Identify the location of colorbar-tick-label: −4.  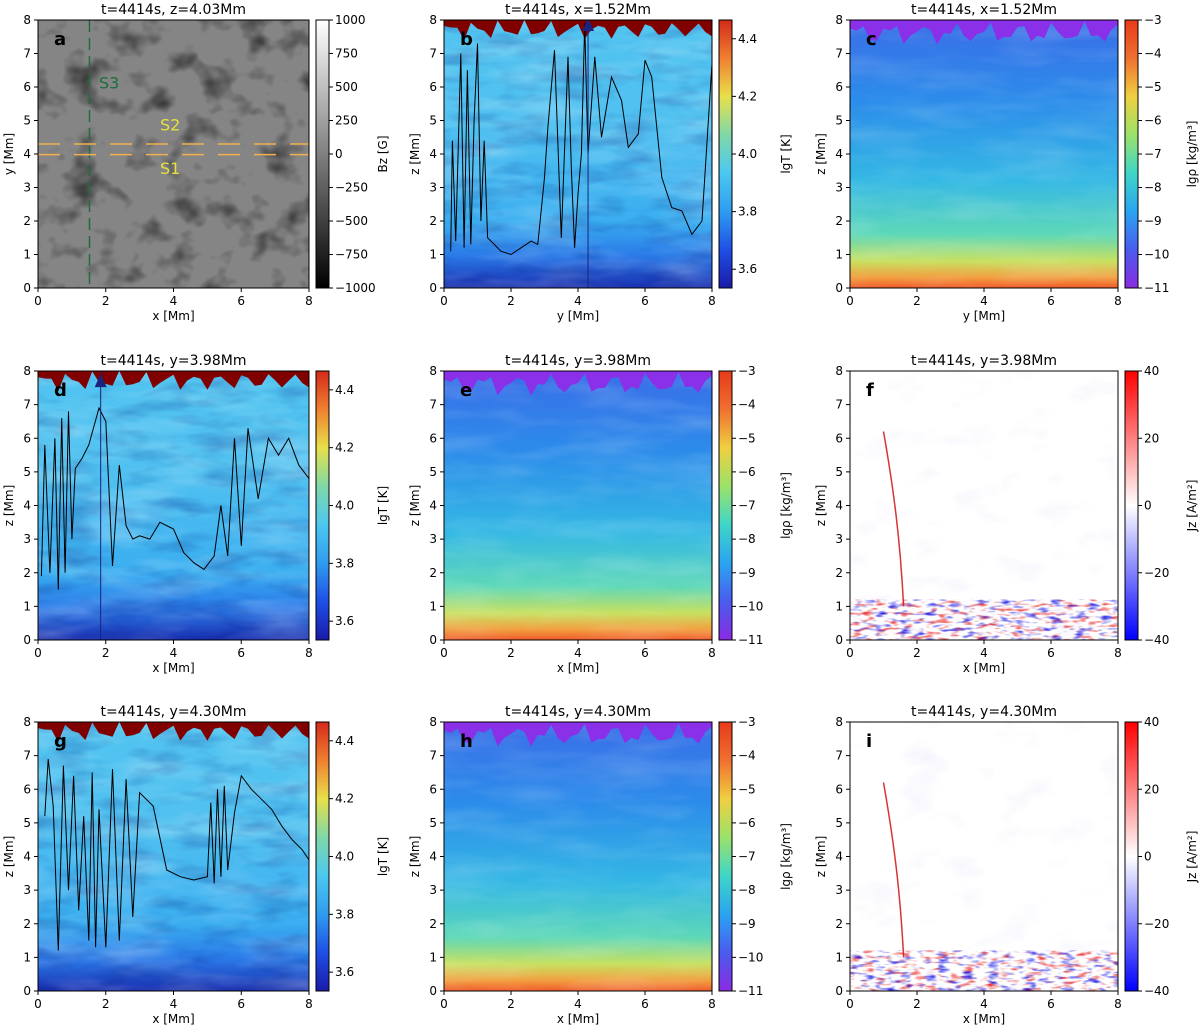
(747, 756).